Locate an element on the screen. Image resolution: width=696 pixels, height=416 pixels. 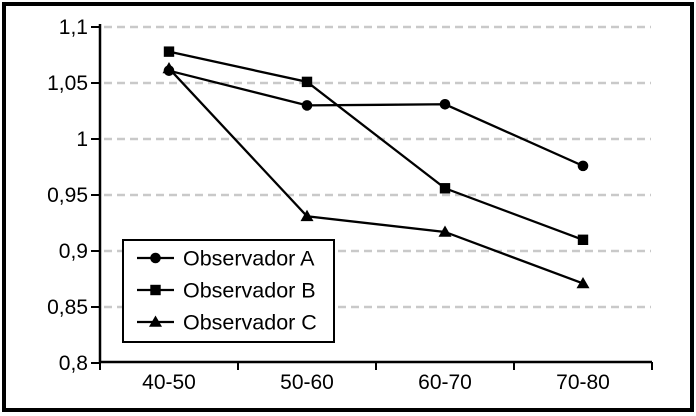
y-tick-label: 0,8 is located at coordinates (73, 363).